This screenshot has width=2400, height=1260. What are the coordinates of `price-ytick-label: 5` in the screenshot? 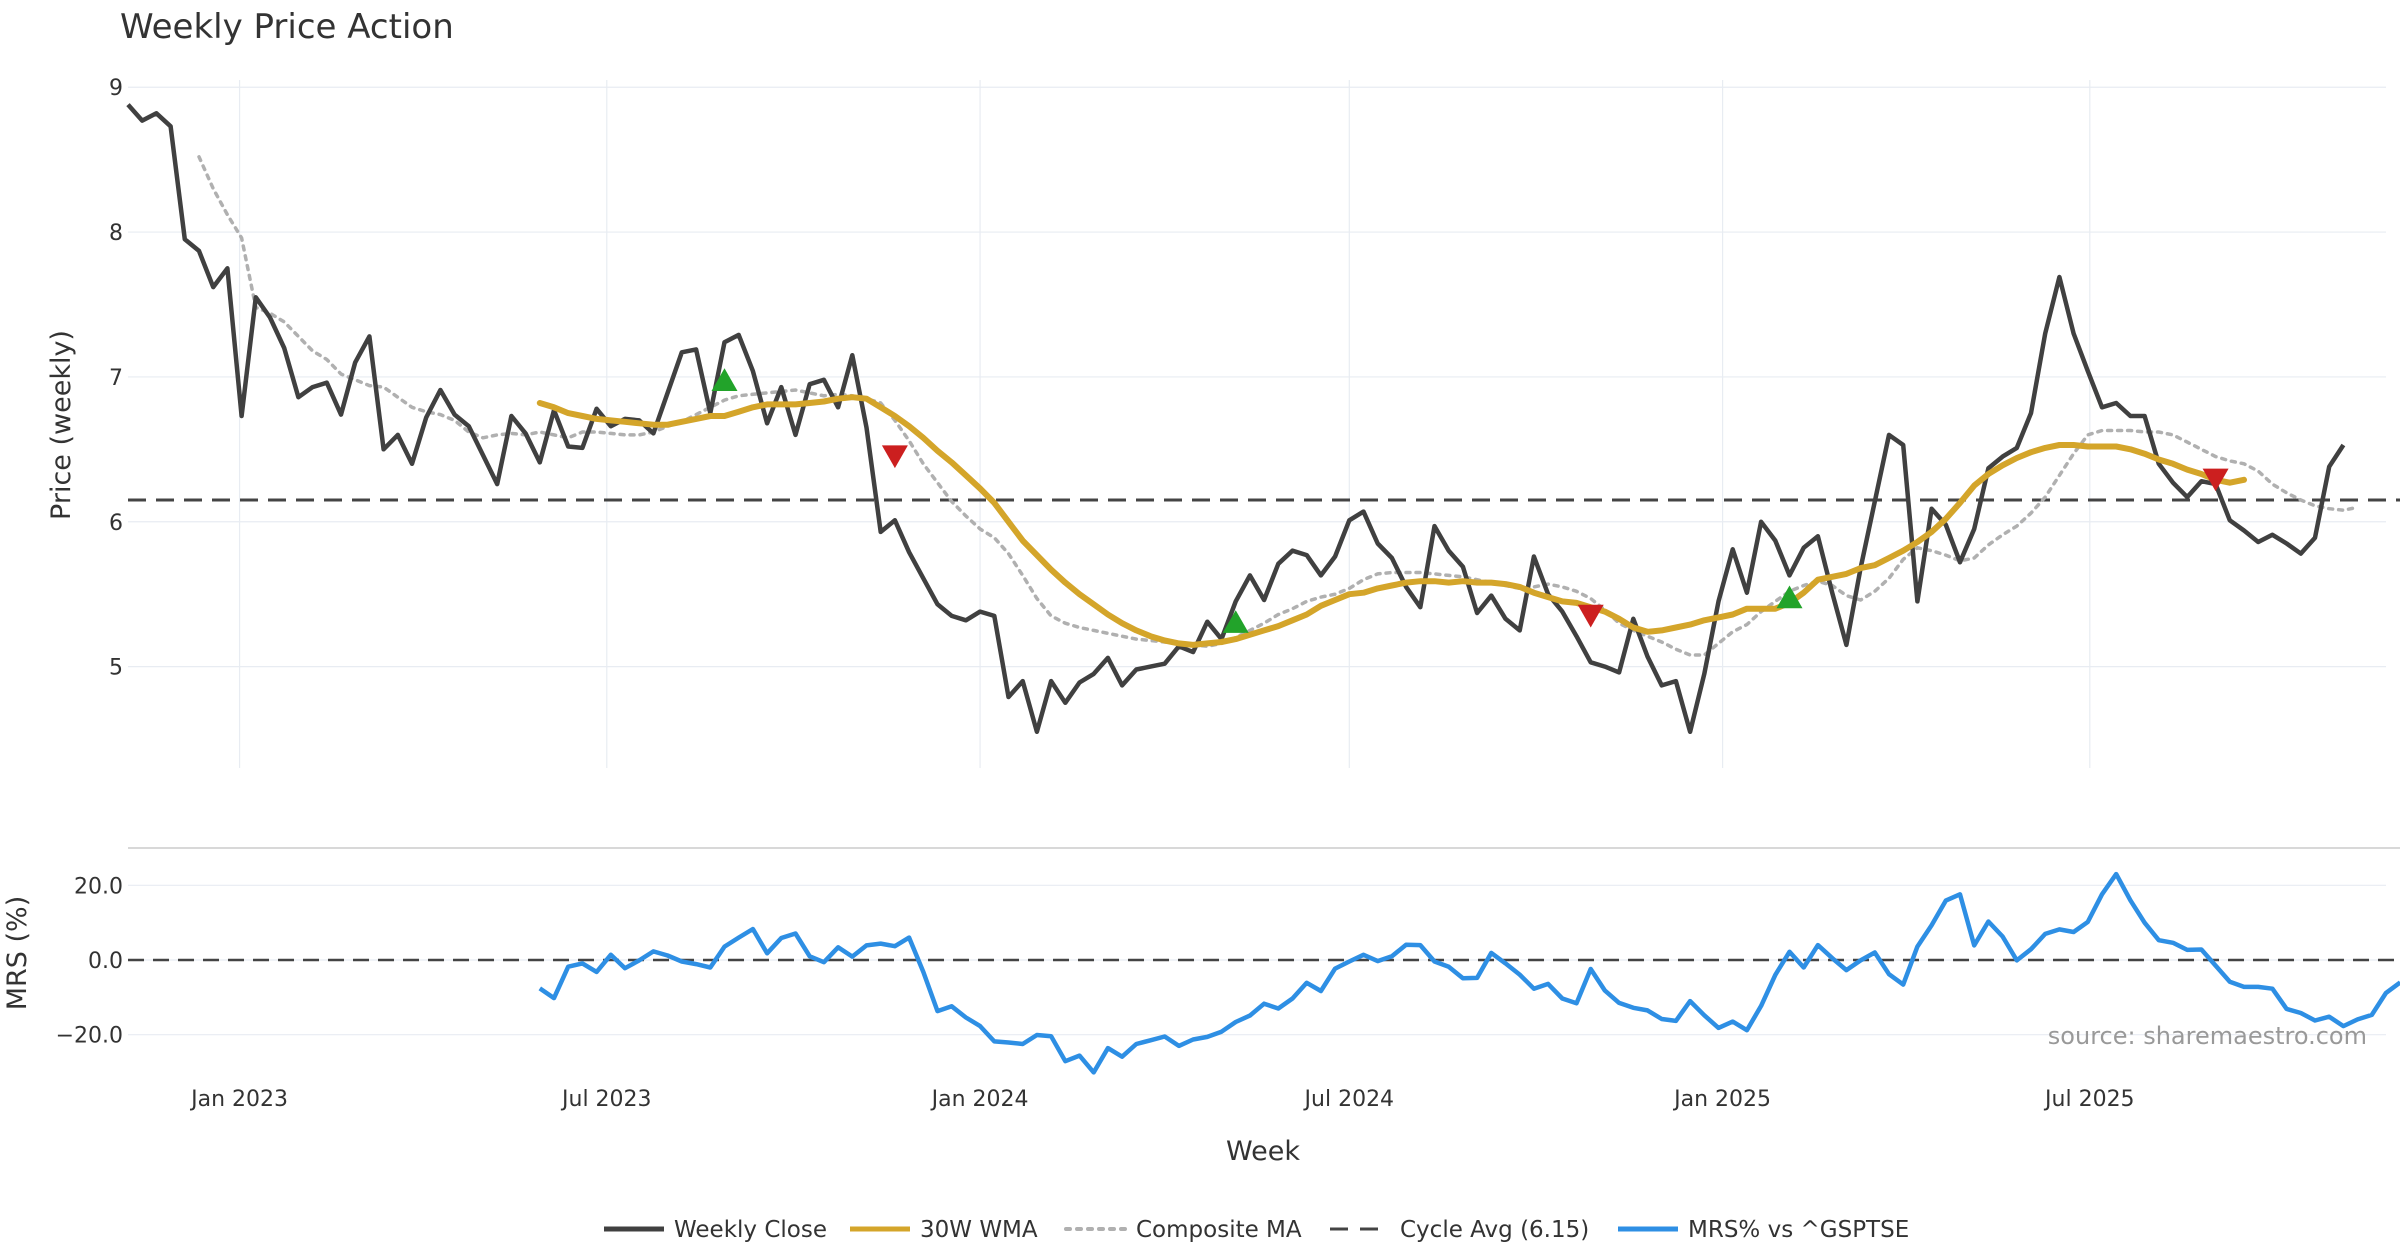 It's located at (116, 668).